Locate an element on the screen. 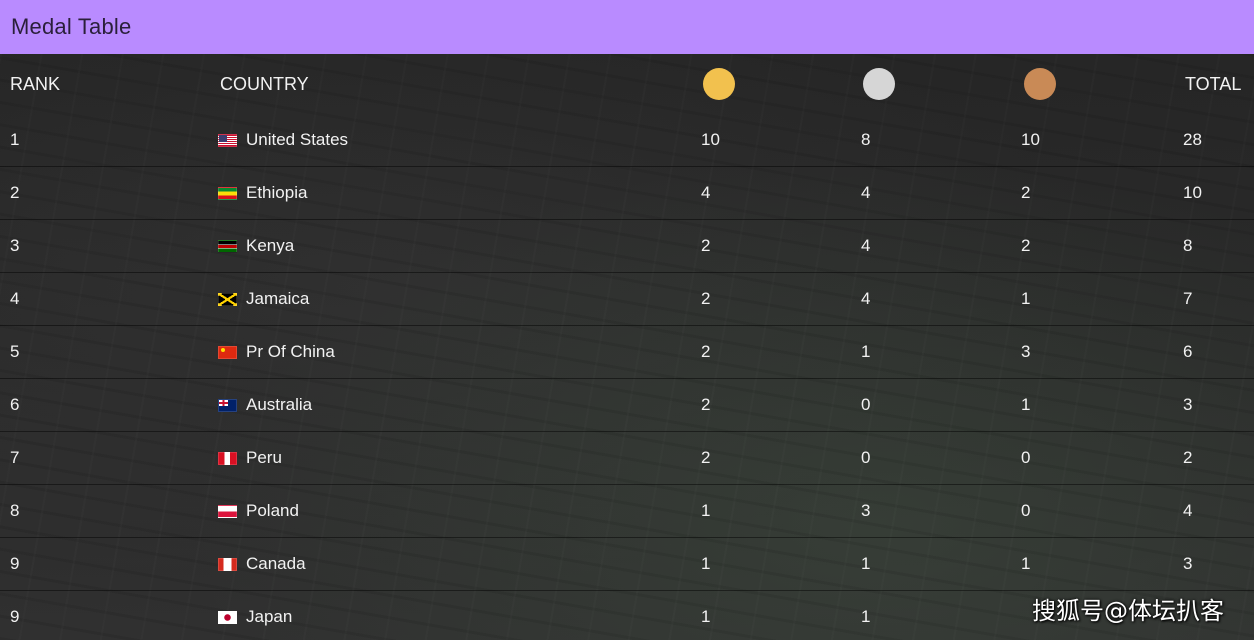 This screenshot has width=1254, height=640. bronze-count: 10 is located at coordinates (1030, 139).